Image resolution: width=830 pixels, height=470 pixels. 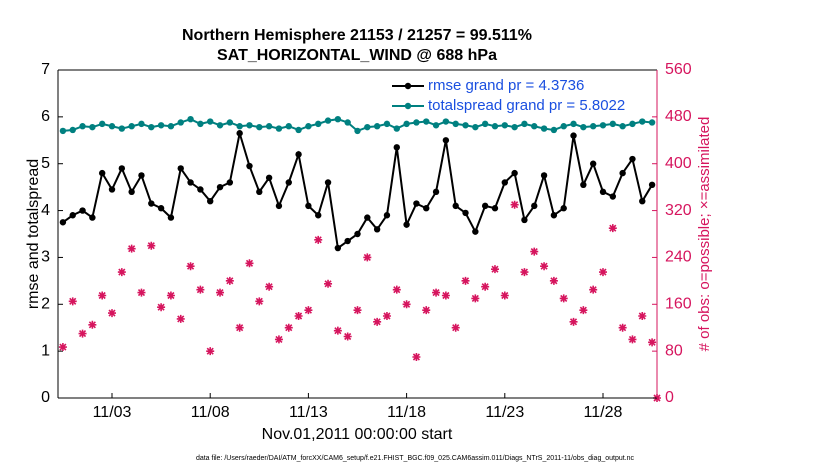 I want to click on y2-tick-label: 0, so click(x=669, y=397).